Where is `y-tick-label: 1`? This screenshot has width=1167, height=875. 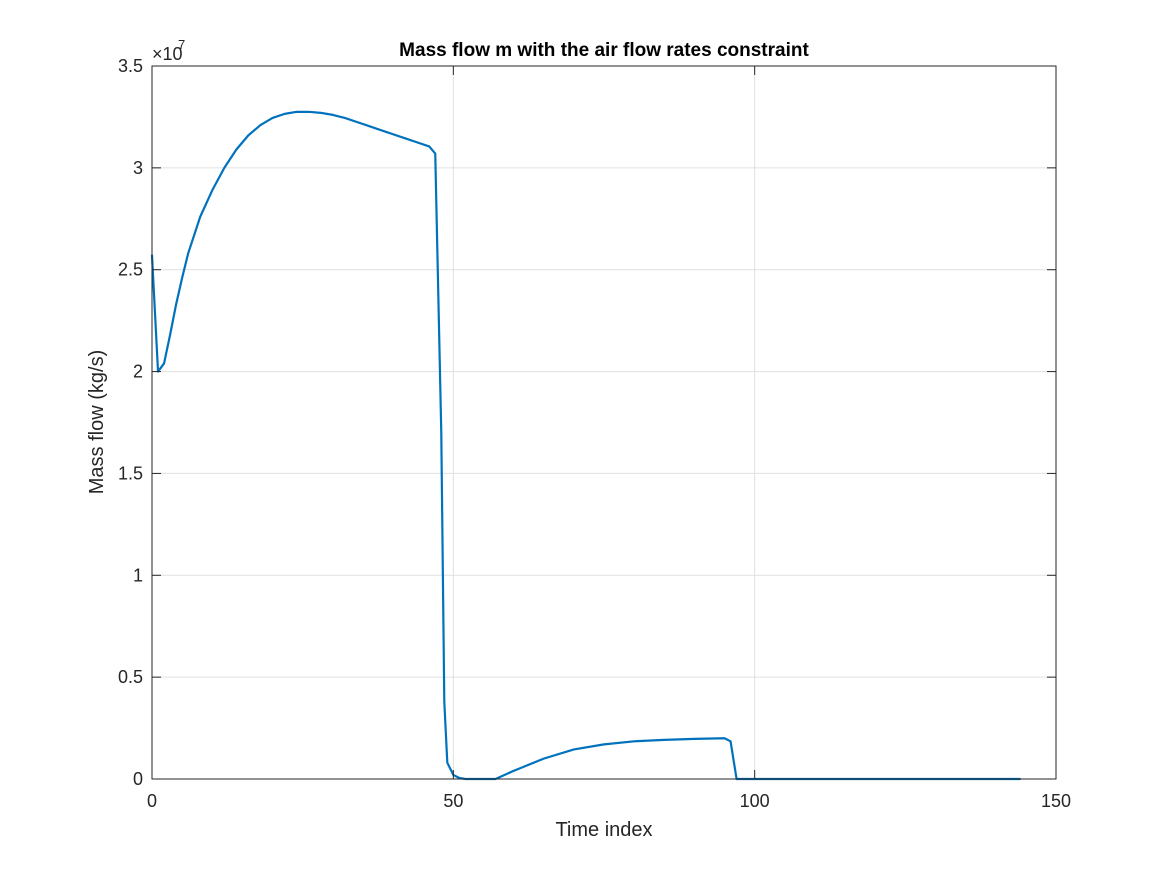
y-tick-label: 1 is located at coordinates (138, 575).